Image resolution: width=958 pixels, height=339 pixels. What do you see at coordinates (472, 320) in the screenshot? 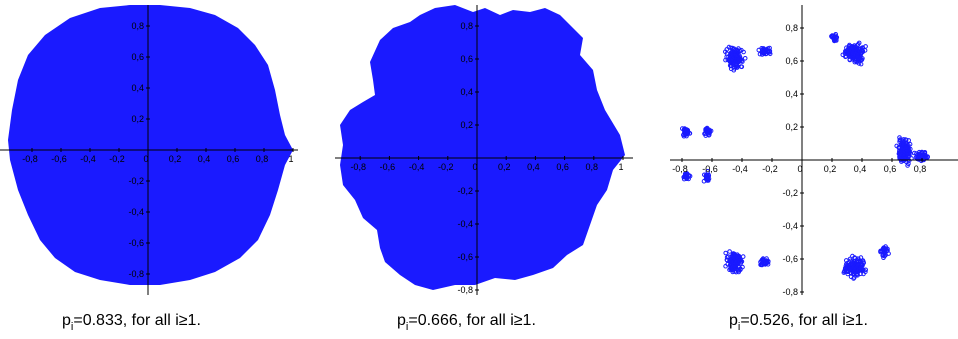
I see `caption-2-text: =0.666, for all i≥1.` at bounding box center [472, 320].